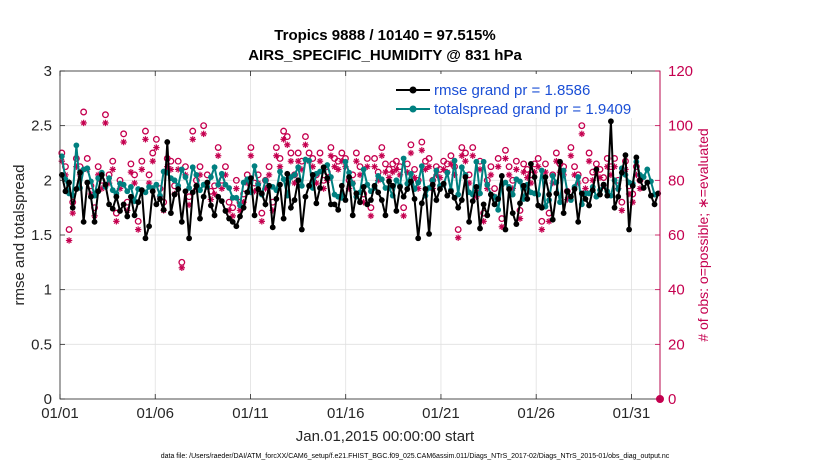 This screenshot has height=470, width=830. Describe the element at coordinates (48, 180) in the screenshot. I see `y-tick-label: 2` at that location.